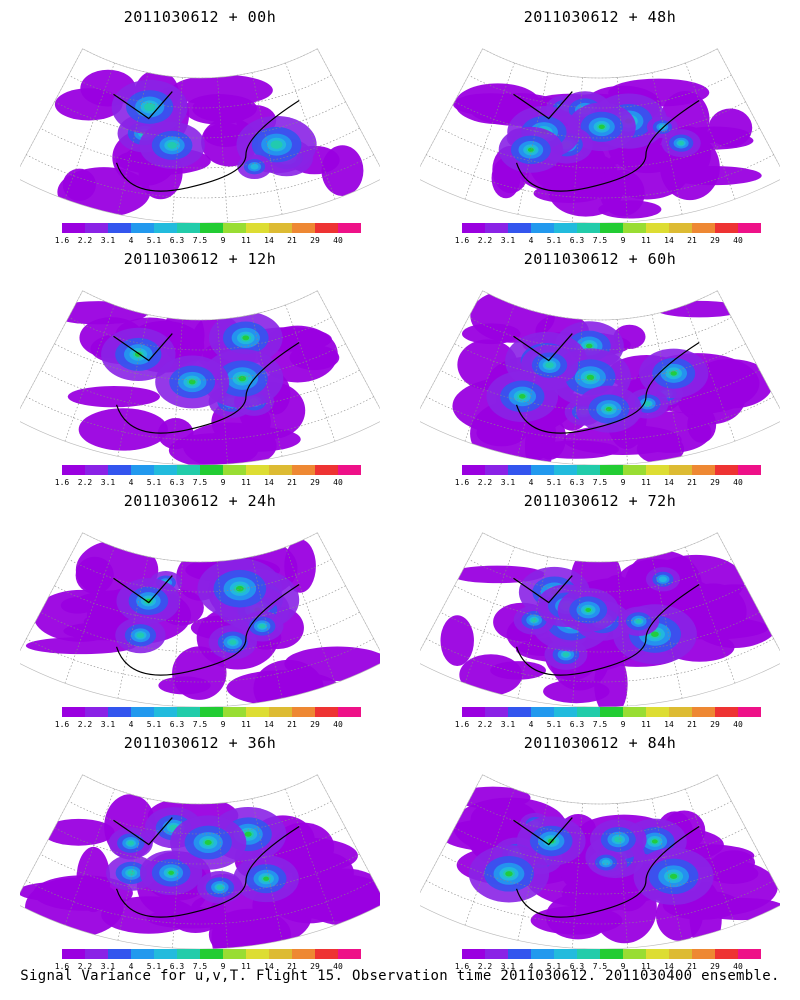 This screenshot has width=800, height=1000. What do you see at coordinates (600, 17) in the screenshot?
I see `panel-title: 2011030612 + 48h` at bounding box center [600, 17].